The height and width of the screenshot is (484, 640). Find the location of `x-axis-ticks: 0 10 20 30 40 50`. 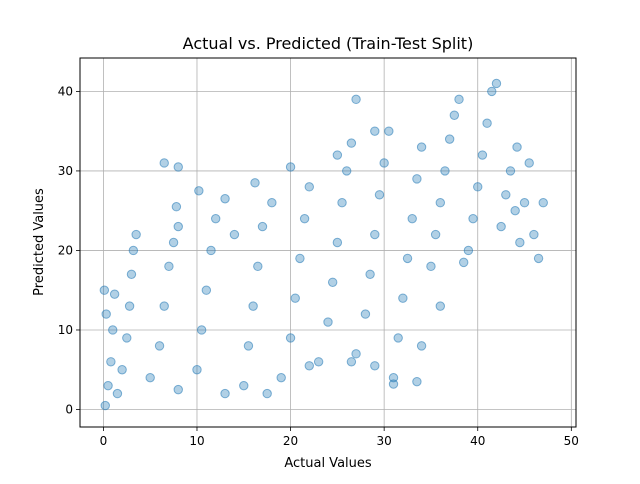

x-axis-ticks: 0 10 20 30 40 50 is located at coordinates (339, 437).